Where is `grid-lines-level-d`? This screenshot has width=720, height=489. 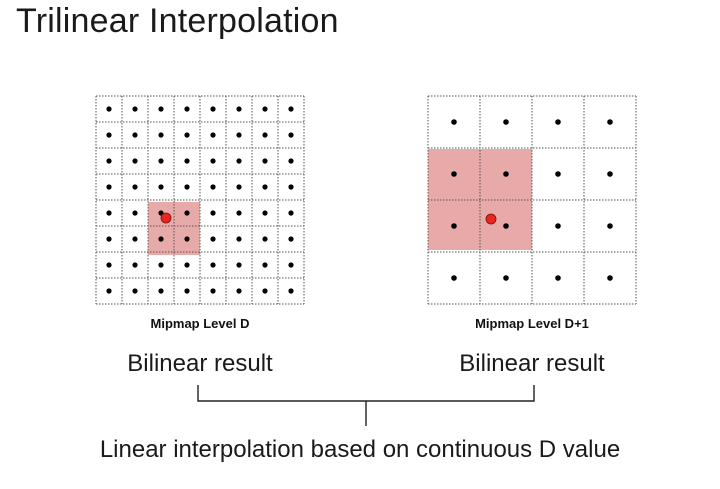
grid-lines-level-d is located at coordinates (200, 200).